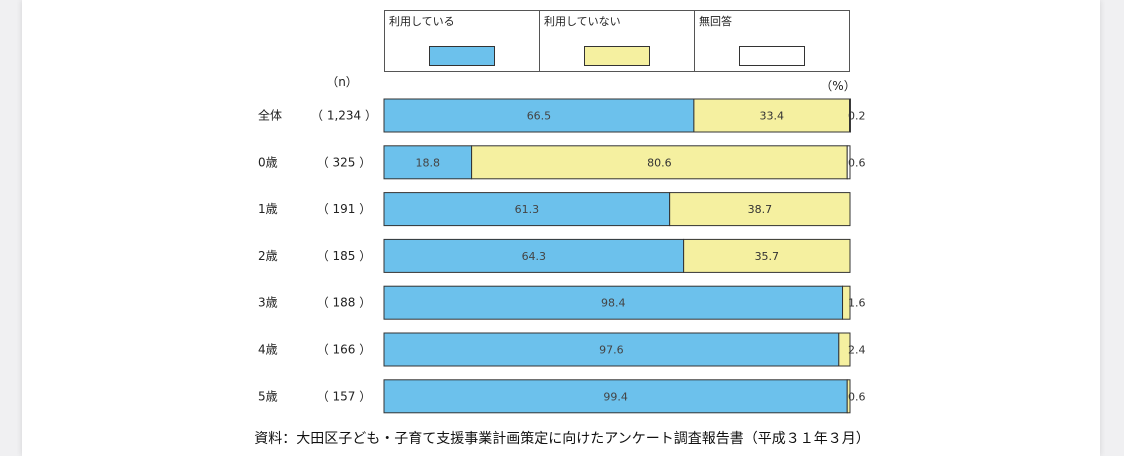  I want to click on data-label: 38.7, so click(760, 209).